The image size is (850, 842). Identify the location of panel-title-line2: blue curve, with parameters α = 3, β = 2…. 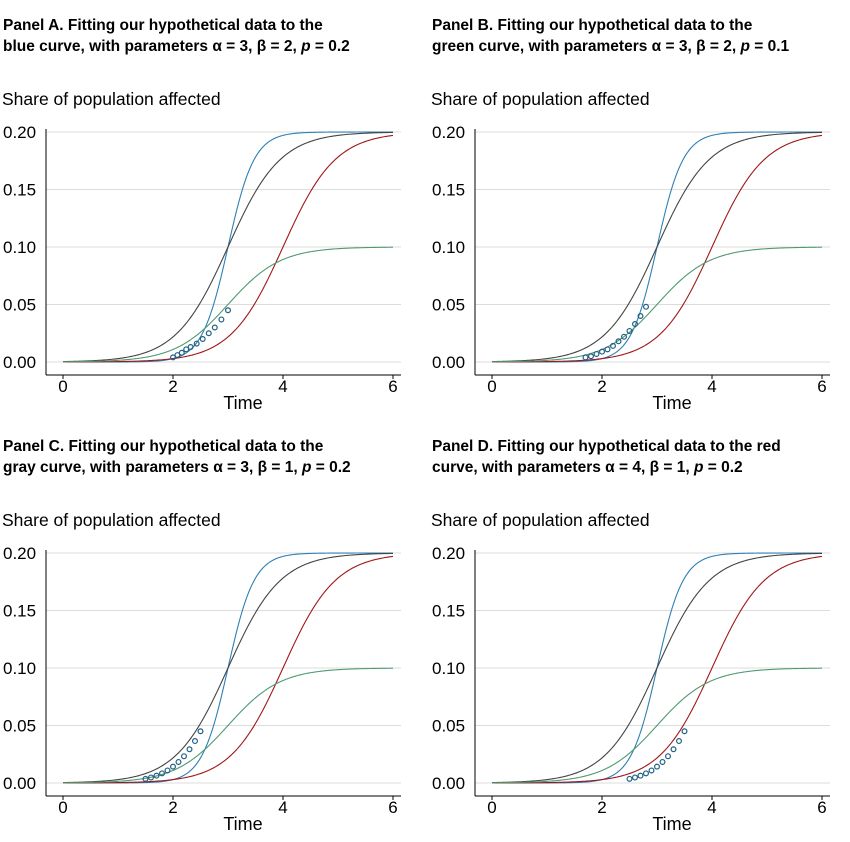
(176, 46).